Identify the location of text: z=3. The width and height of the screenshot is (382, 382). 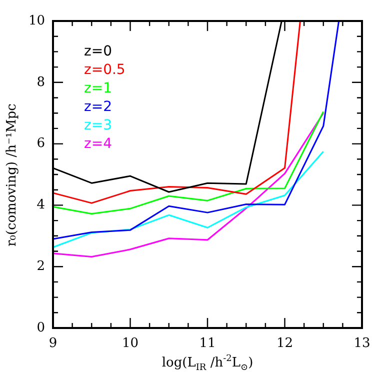
(98, 126).